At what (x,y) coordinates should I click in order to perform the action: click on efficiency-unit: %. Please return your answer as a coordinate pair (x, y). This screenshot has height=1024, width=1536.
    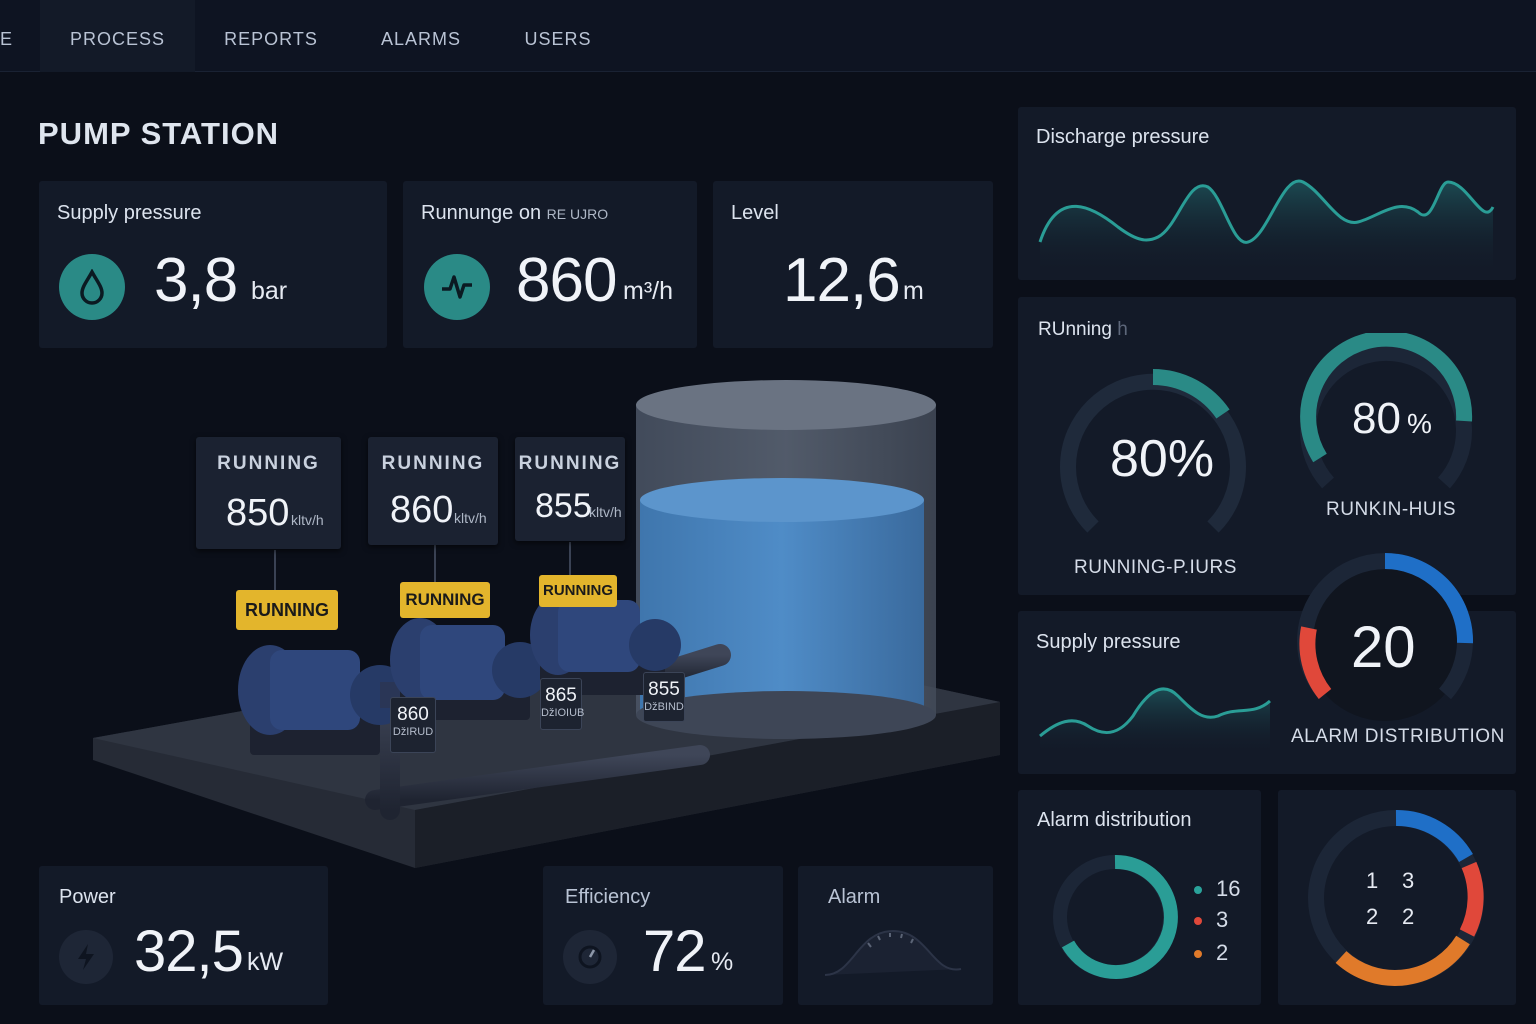
    Looking at the image, I should click on (722, 962).